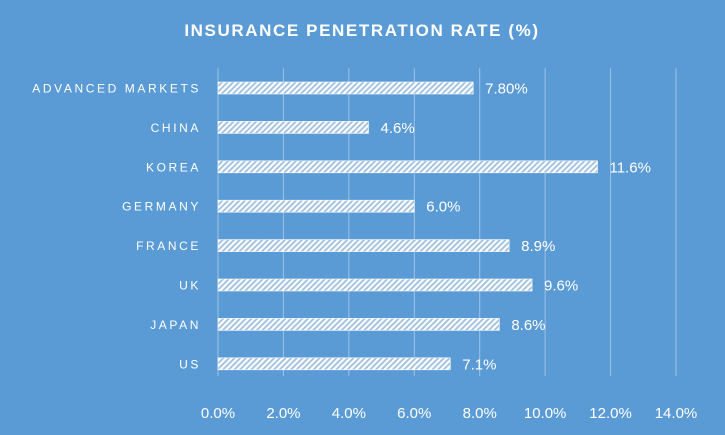  Describe the element at coordinates (676, 413) in the screenshot. I see `x-tick-label: 14.0%` at that location.